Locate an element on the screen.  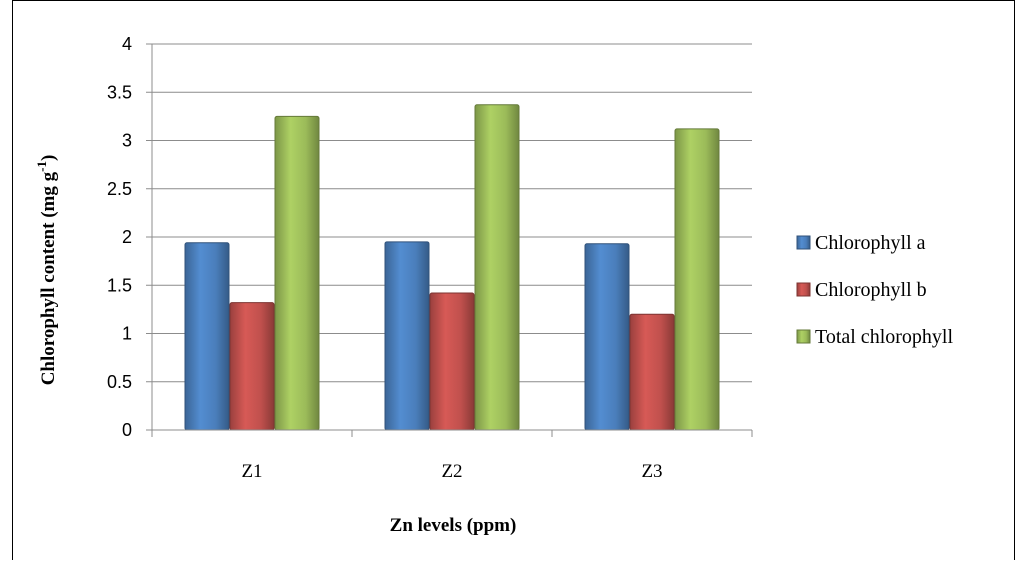
y-tick-label: 3 is located at coordinates (127, 141).